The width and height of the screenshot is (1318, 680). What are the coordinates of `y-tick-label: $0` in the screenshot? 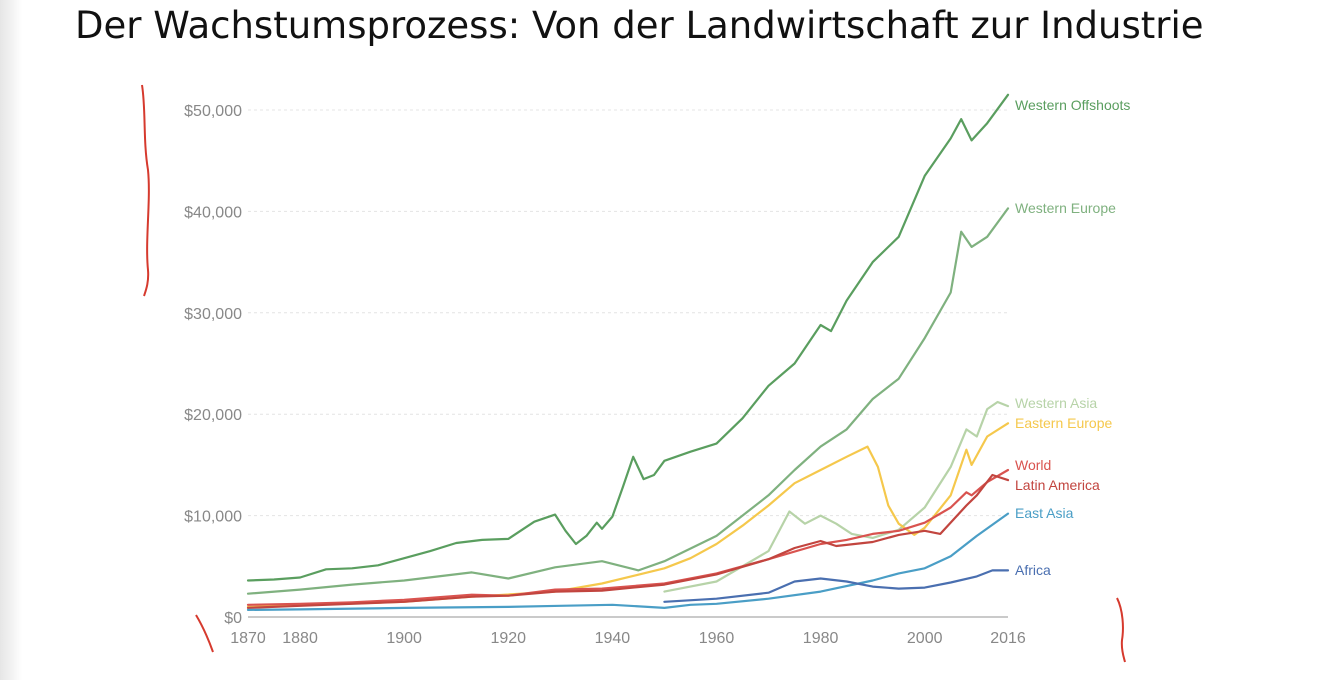 It's located at (233, 618).